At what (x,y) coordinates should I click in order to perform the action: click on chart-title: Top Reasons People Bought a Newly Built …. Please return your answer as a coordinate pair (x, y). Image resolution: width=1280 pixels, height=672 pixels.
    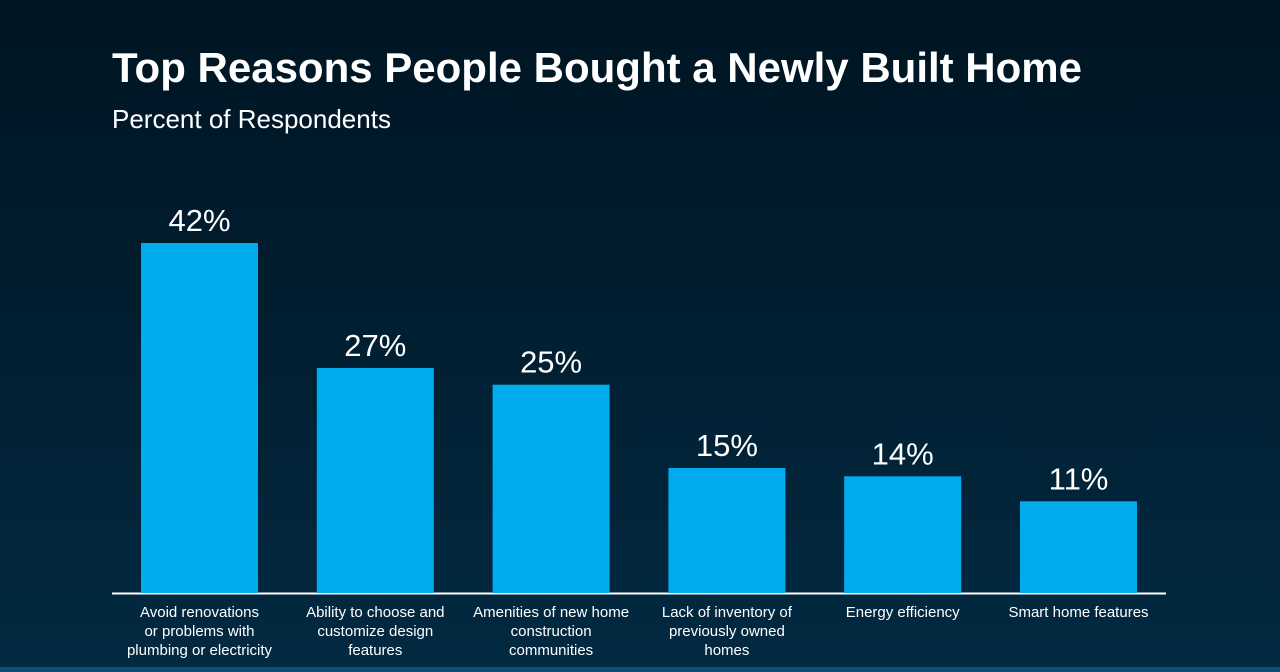
    Looking at the image, I should click on (597, 67).